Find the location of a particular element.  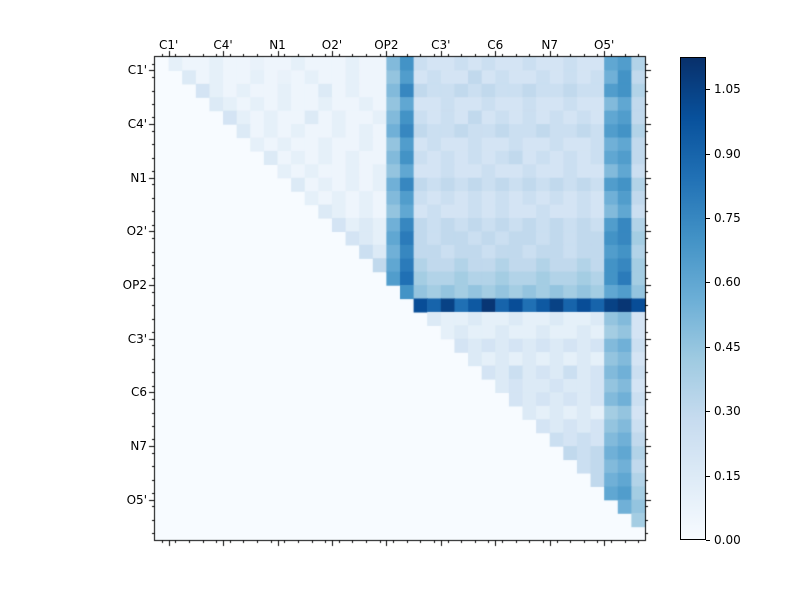

colorbar-tick-label: 1.05 is located at coordinates (727, 89).